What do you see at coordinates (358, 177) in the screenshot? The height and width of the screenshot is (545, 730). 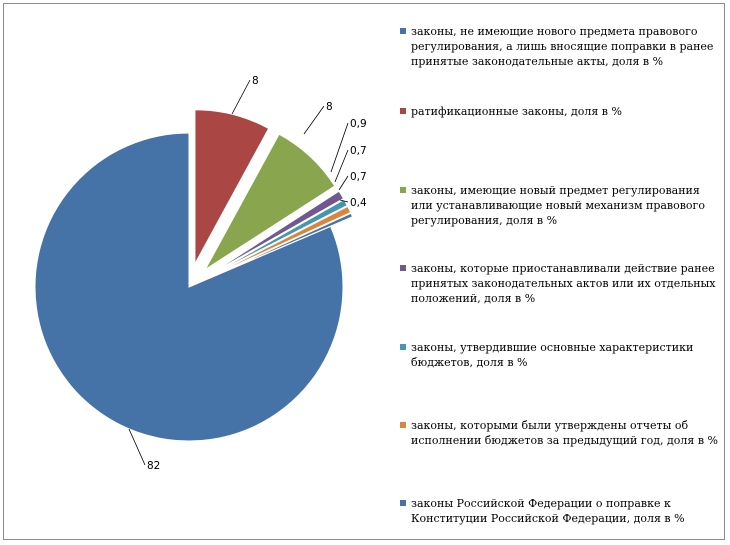 I see `data-label-5: 0,7` at bounding box center [358, 177].